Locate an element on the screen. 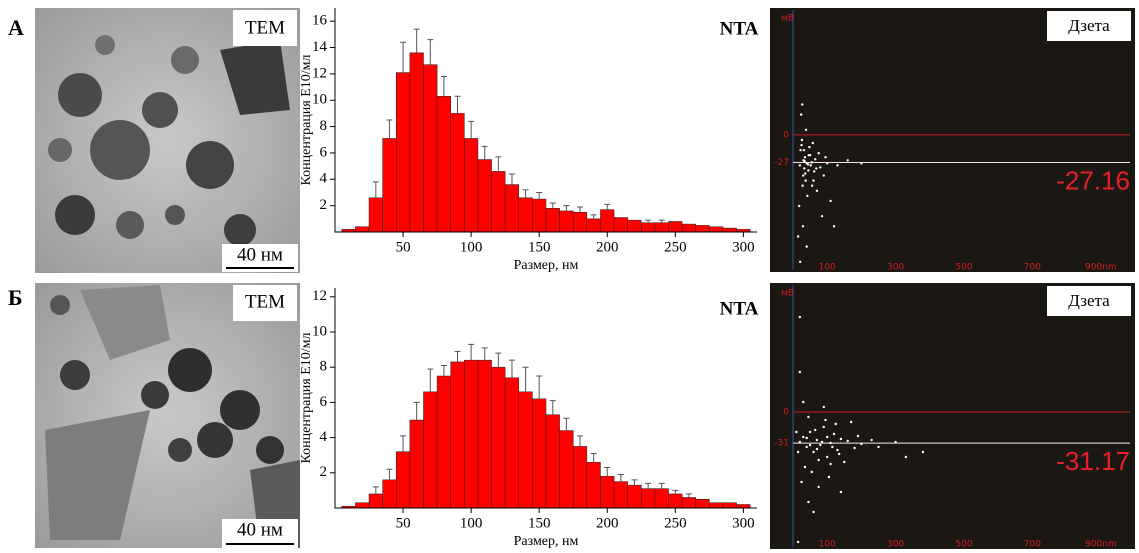 This screenshot has height=553, width=1139. x-axis-title: Размер, нм is located at coordinates (546, 265).